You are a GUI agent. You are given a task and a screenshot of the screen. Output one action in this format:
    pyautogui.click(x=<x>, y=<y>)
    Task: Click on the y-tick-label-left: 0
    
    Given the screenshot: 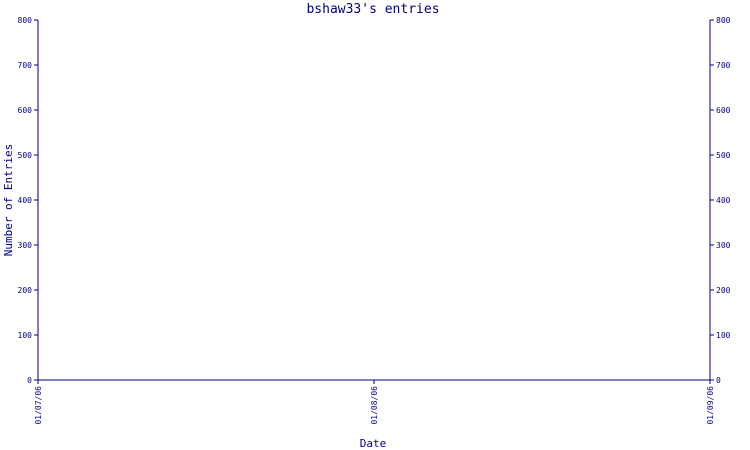 What is the action you would take?
    pyautogui.click(x=29, y=380)
    